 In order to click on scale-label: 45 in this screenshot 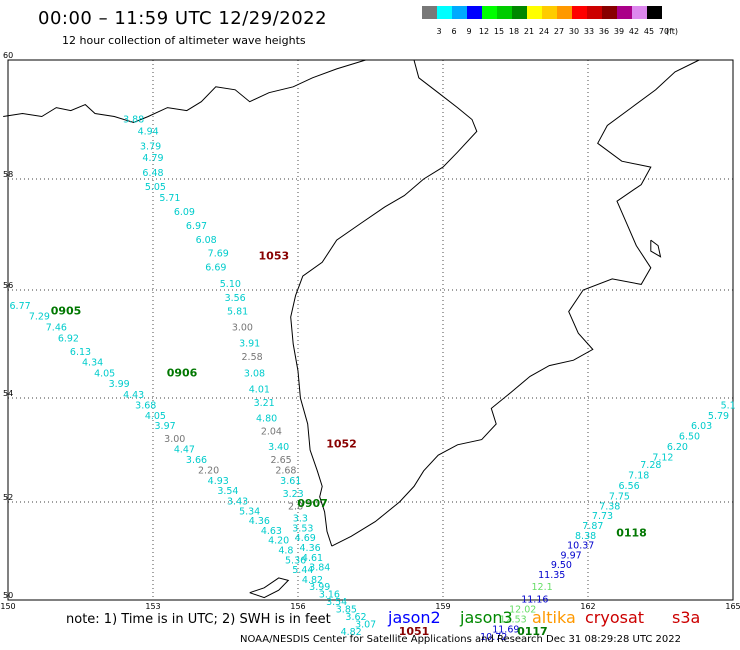, I will do `click(649, 31)`.